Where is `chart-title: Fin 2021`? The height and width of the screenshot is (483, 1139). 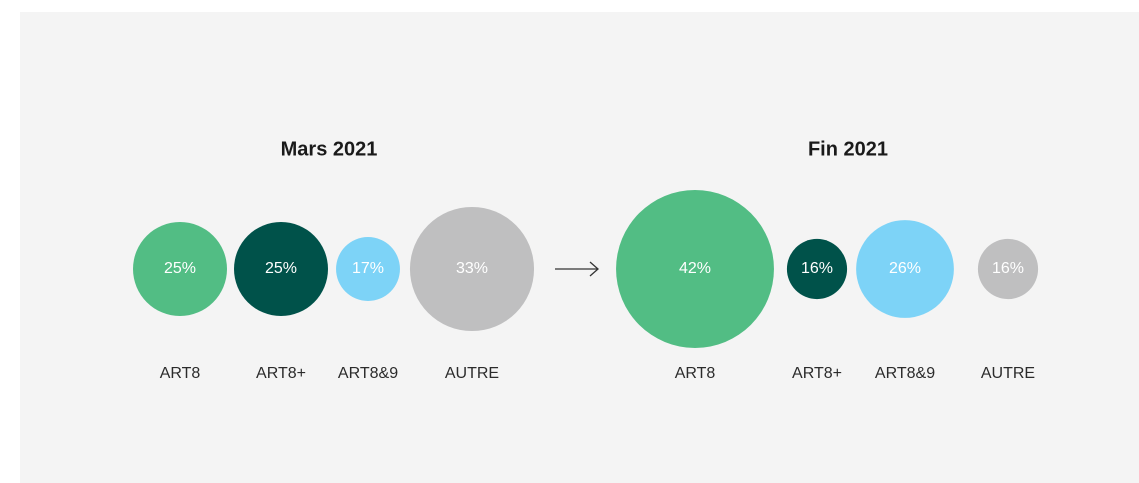 chart-title: Fin 2021 is located at coordinates (848, 149).